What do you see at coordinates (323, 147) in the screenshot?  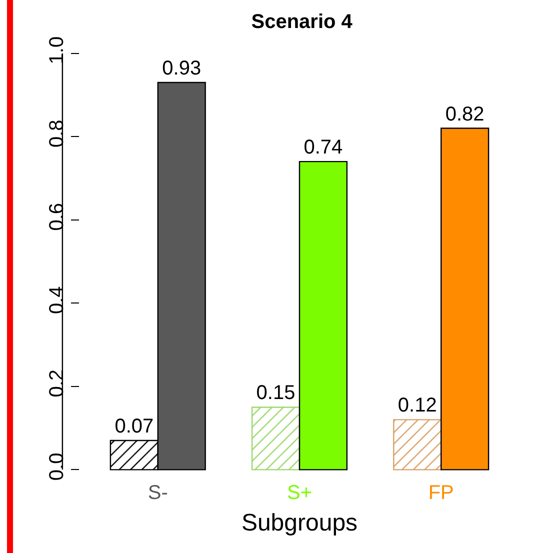 I see `data-label: 0.74` at bounding box center [323, 147].